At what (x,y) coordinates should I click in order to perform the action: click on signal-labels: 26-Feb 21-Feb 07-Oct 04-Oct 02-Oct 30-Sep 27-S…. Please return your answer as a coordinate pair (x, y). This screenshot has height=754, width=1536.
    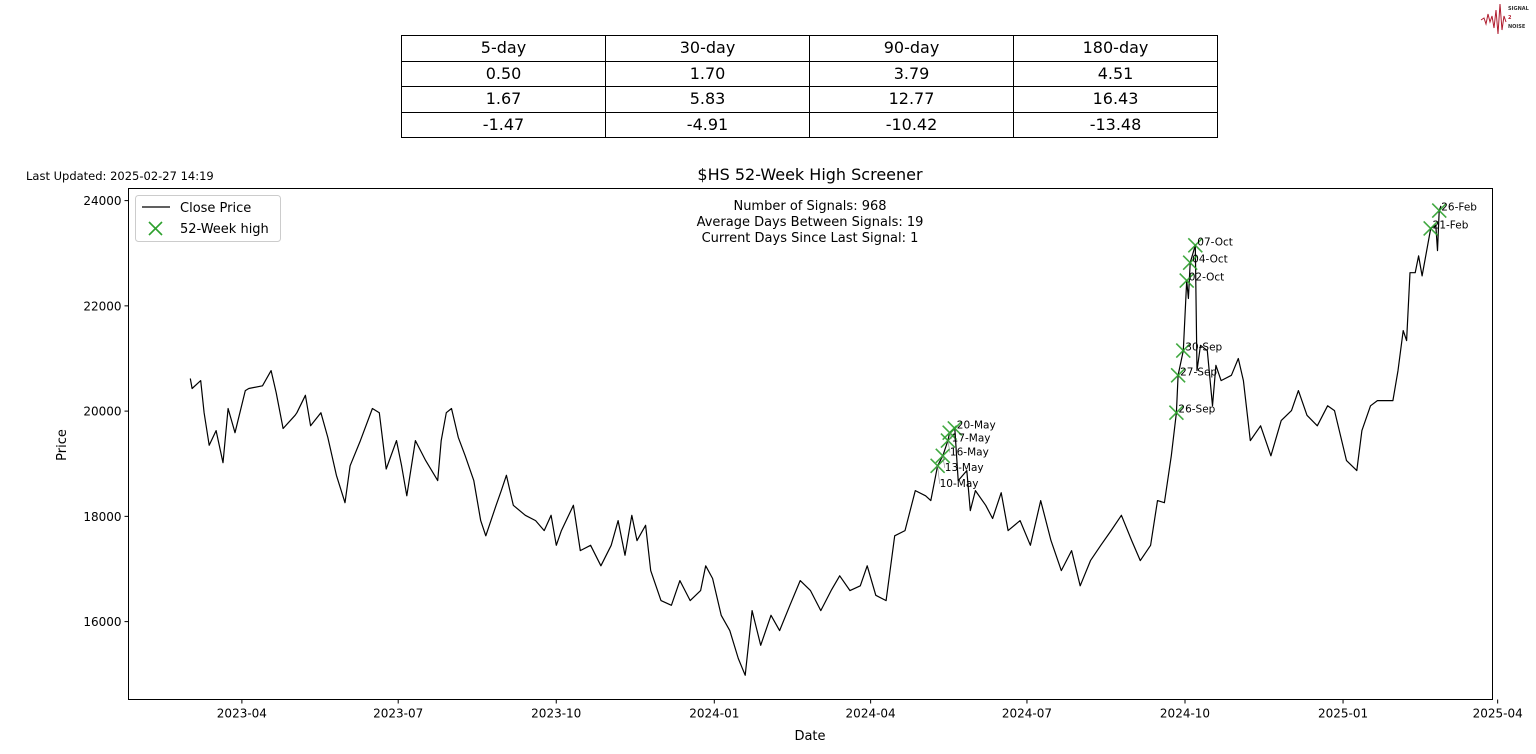
    Looking at the image, I should click on (1207, 346).